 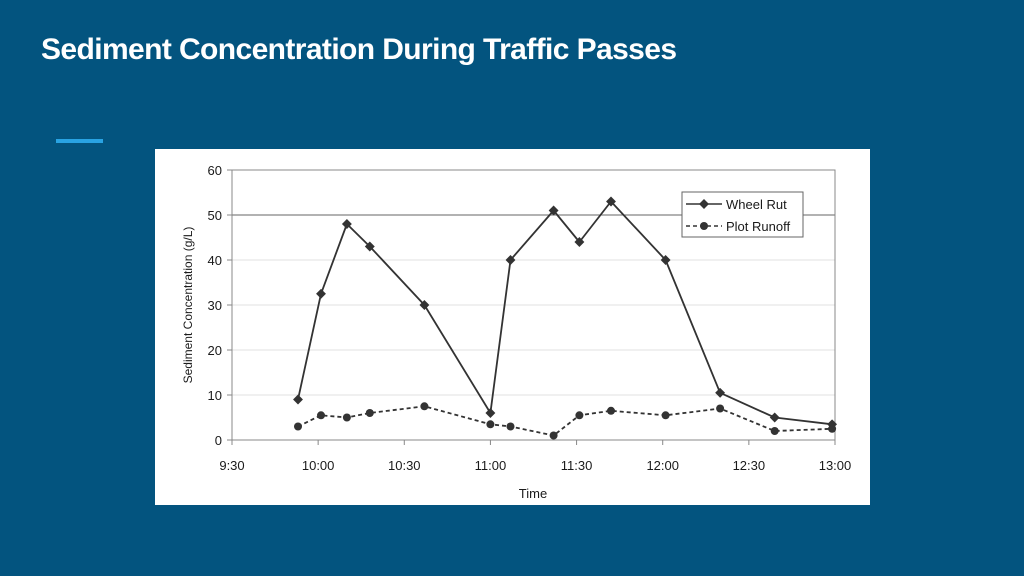 What do you see at coordinates (756, 204) in the screenshot?
I see `legend-wheel-rut-label: Wheel Rut` at bounding box center [756, 204].